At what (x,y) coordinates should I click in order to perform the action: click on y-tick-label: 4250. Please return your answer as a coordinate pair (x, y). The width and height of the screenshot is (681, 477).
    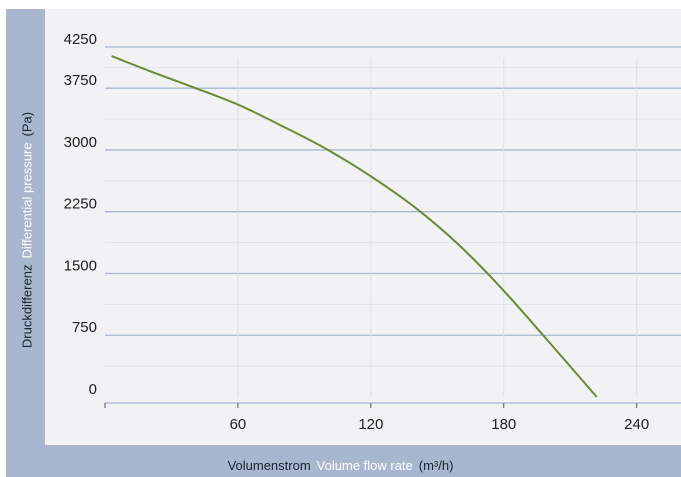
    Looking at the image, I should click on (80, 39).